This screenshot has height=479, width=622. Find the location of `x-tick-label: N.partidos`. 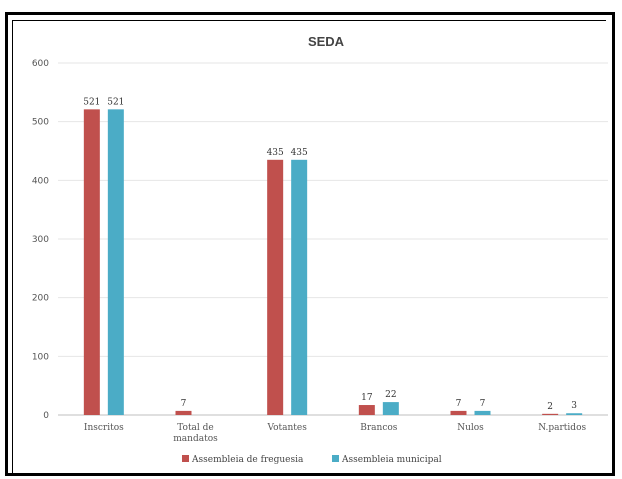

x-tick-label: N.partidos is located at coordinates (562, 428).